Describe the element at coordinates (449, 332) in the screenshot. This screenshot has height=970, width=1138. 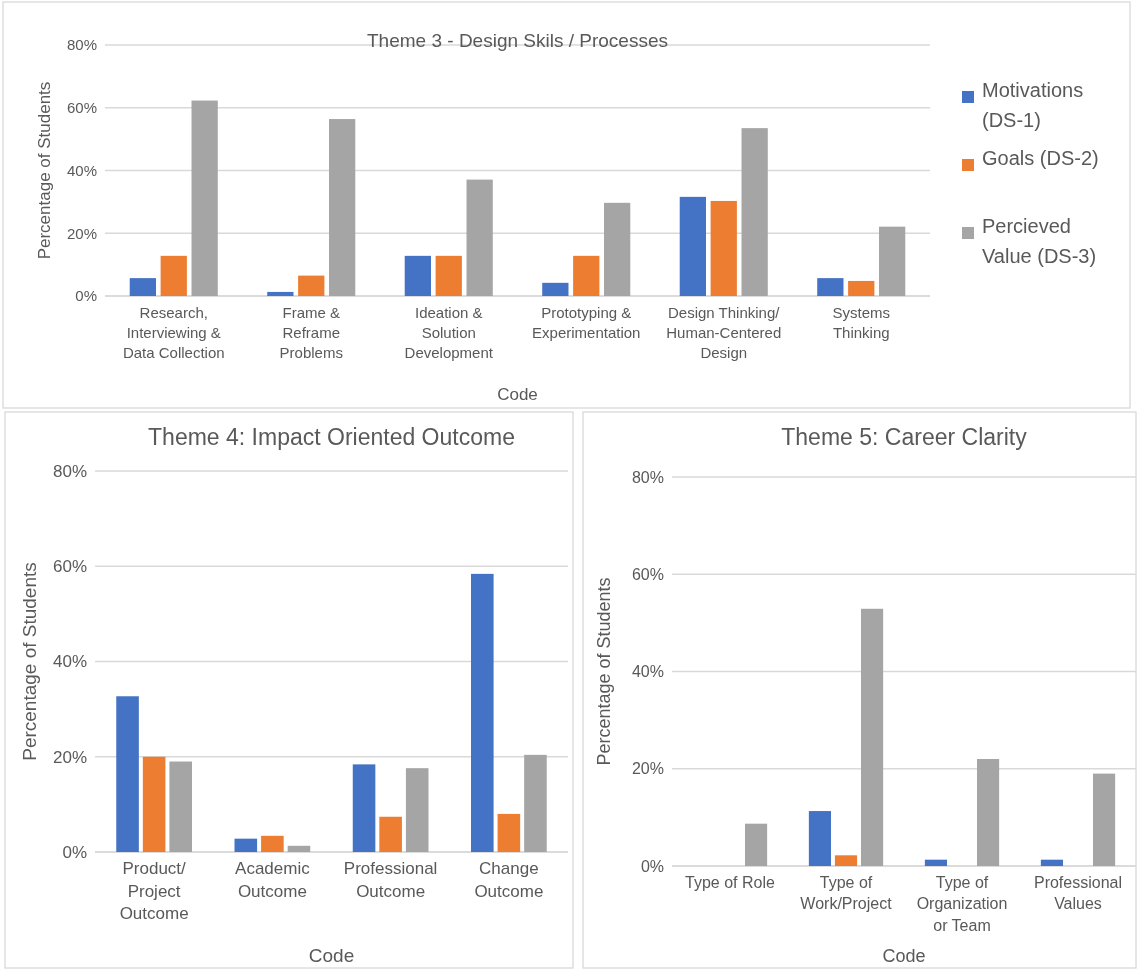
I see `x-tick-label: Ideation & Solution Development` at that location.